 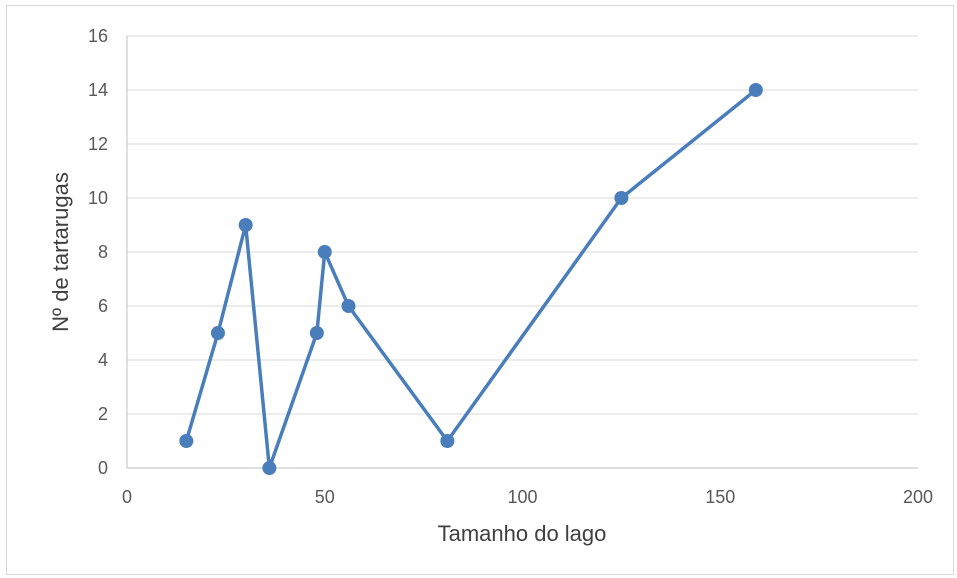 I want to click on y-tick-label: 14, so click(x=98, y=90).